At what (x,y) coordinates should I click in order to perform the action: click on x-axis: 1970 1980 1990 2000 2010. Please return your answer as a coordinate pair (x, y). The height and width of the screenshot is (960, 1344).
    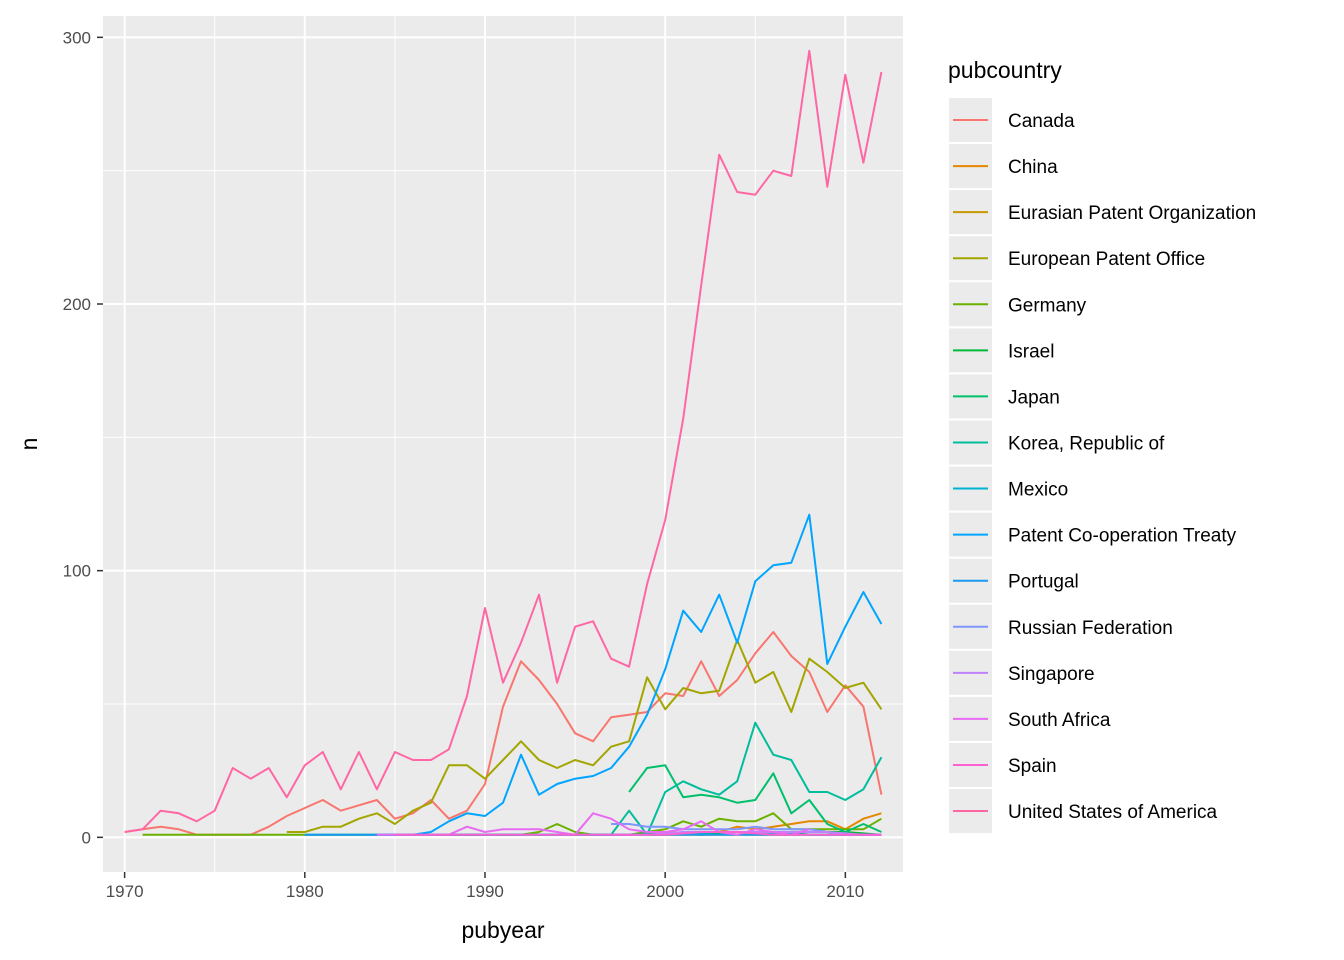
    Looking at the image, I should click on (485, 886).